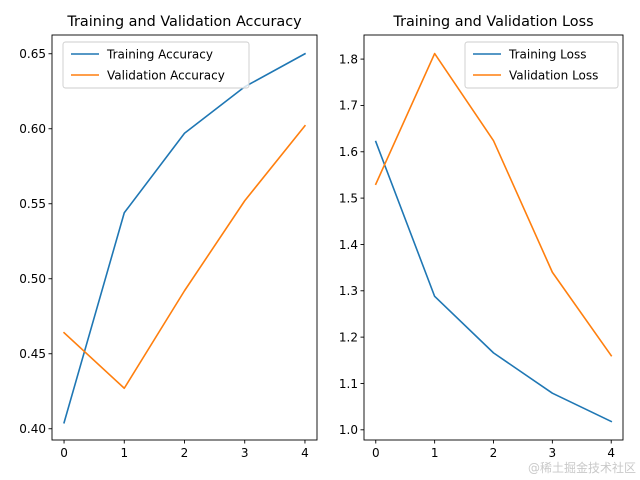 The height and width of the screenshot is (480, 640). What do you see at coordinates (32, 204) in the screenshot?
I see `y-tick-label: 0.55` at bounding box center [32, 204].